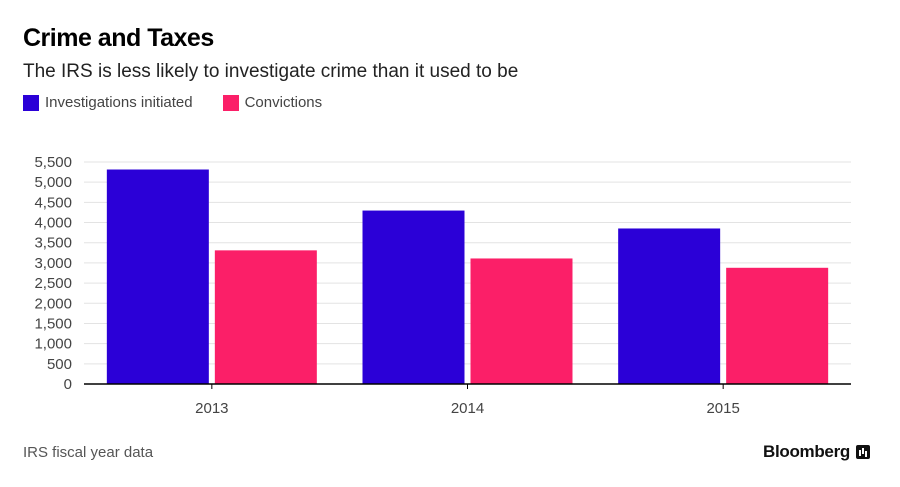 The height and width of the screenshot is (487, 900). I want to click on y-tick-label: 4,500, so click(53, 202).